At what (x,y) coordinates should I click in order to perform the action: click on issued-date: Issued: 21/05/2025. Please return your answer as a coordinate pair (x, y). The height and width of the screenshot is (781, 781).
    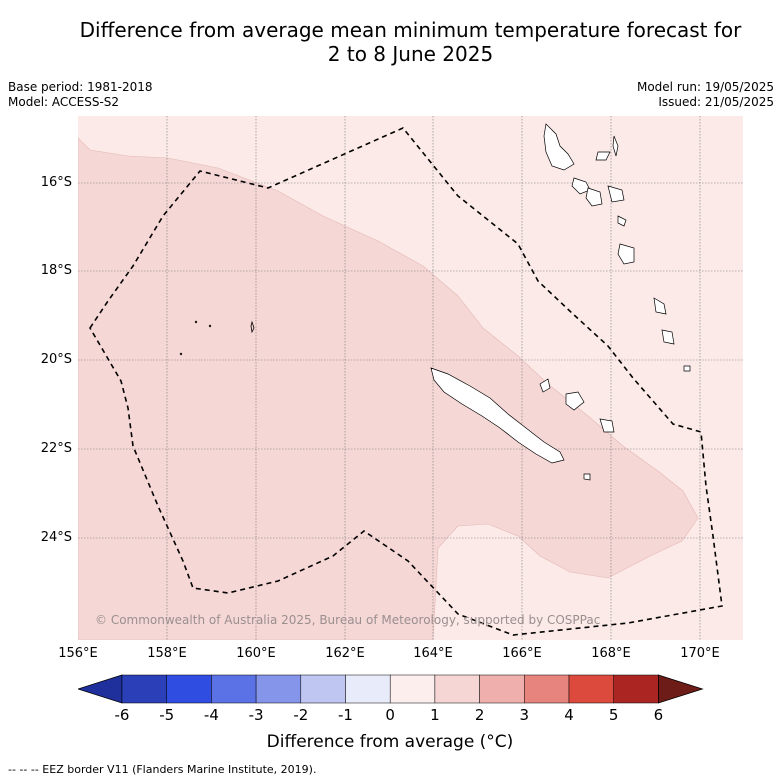
    Looking at the image, I should click on (716, 102).